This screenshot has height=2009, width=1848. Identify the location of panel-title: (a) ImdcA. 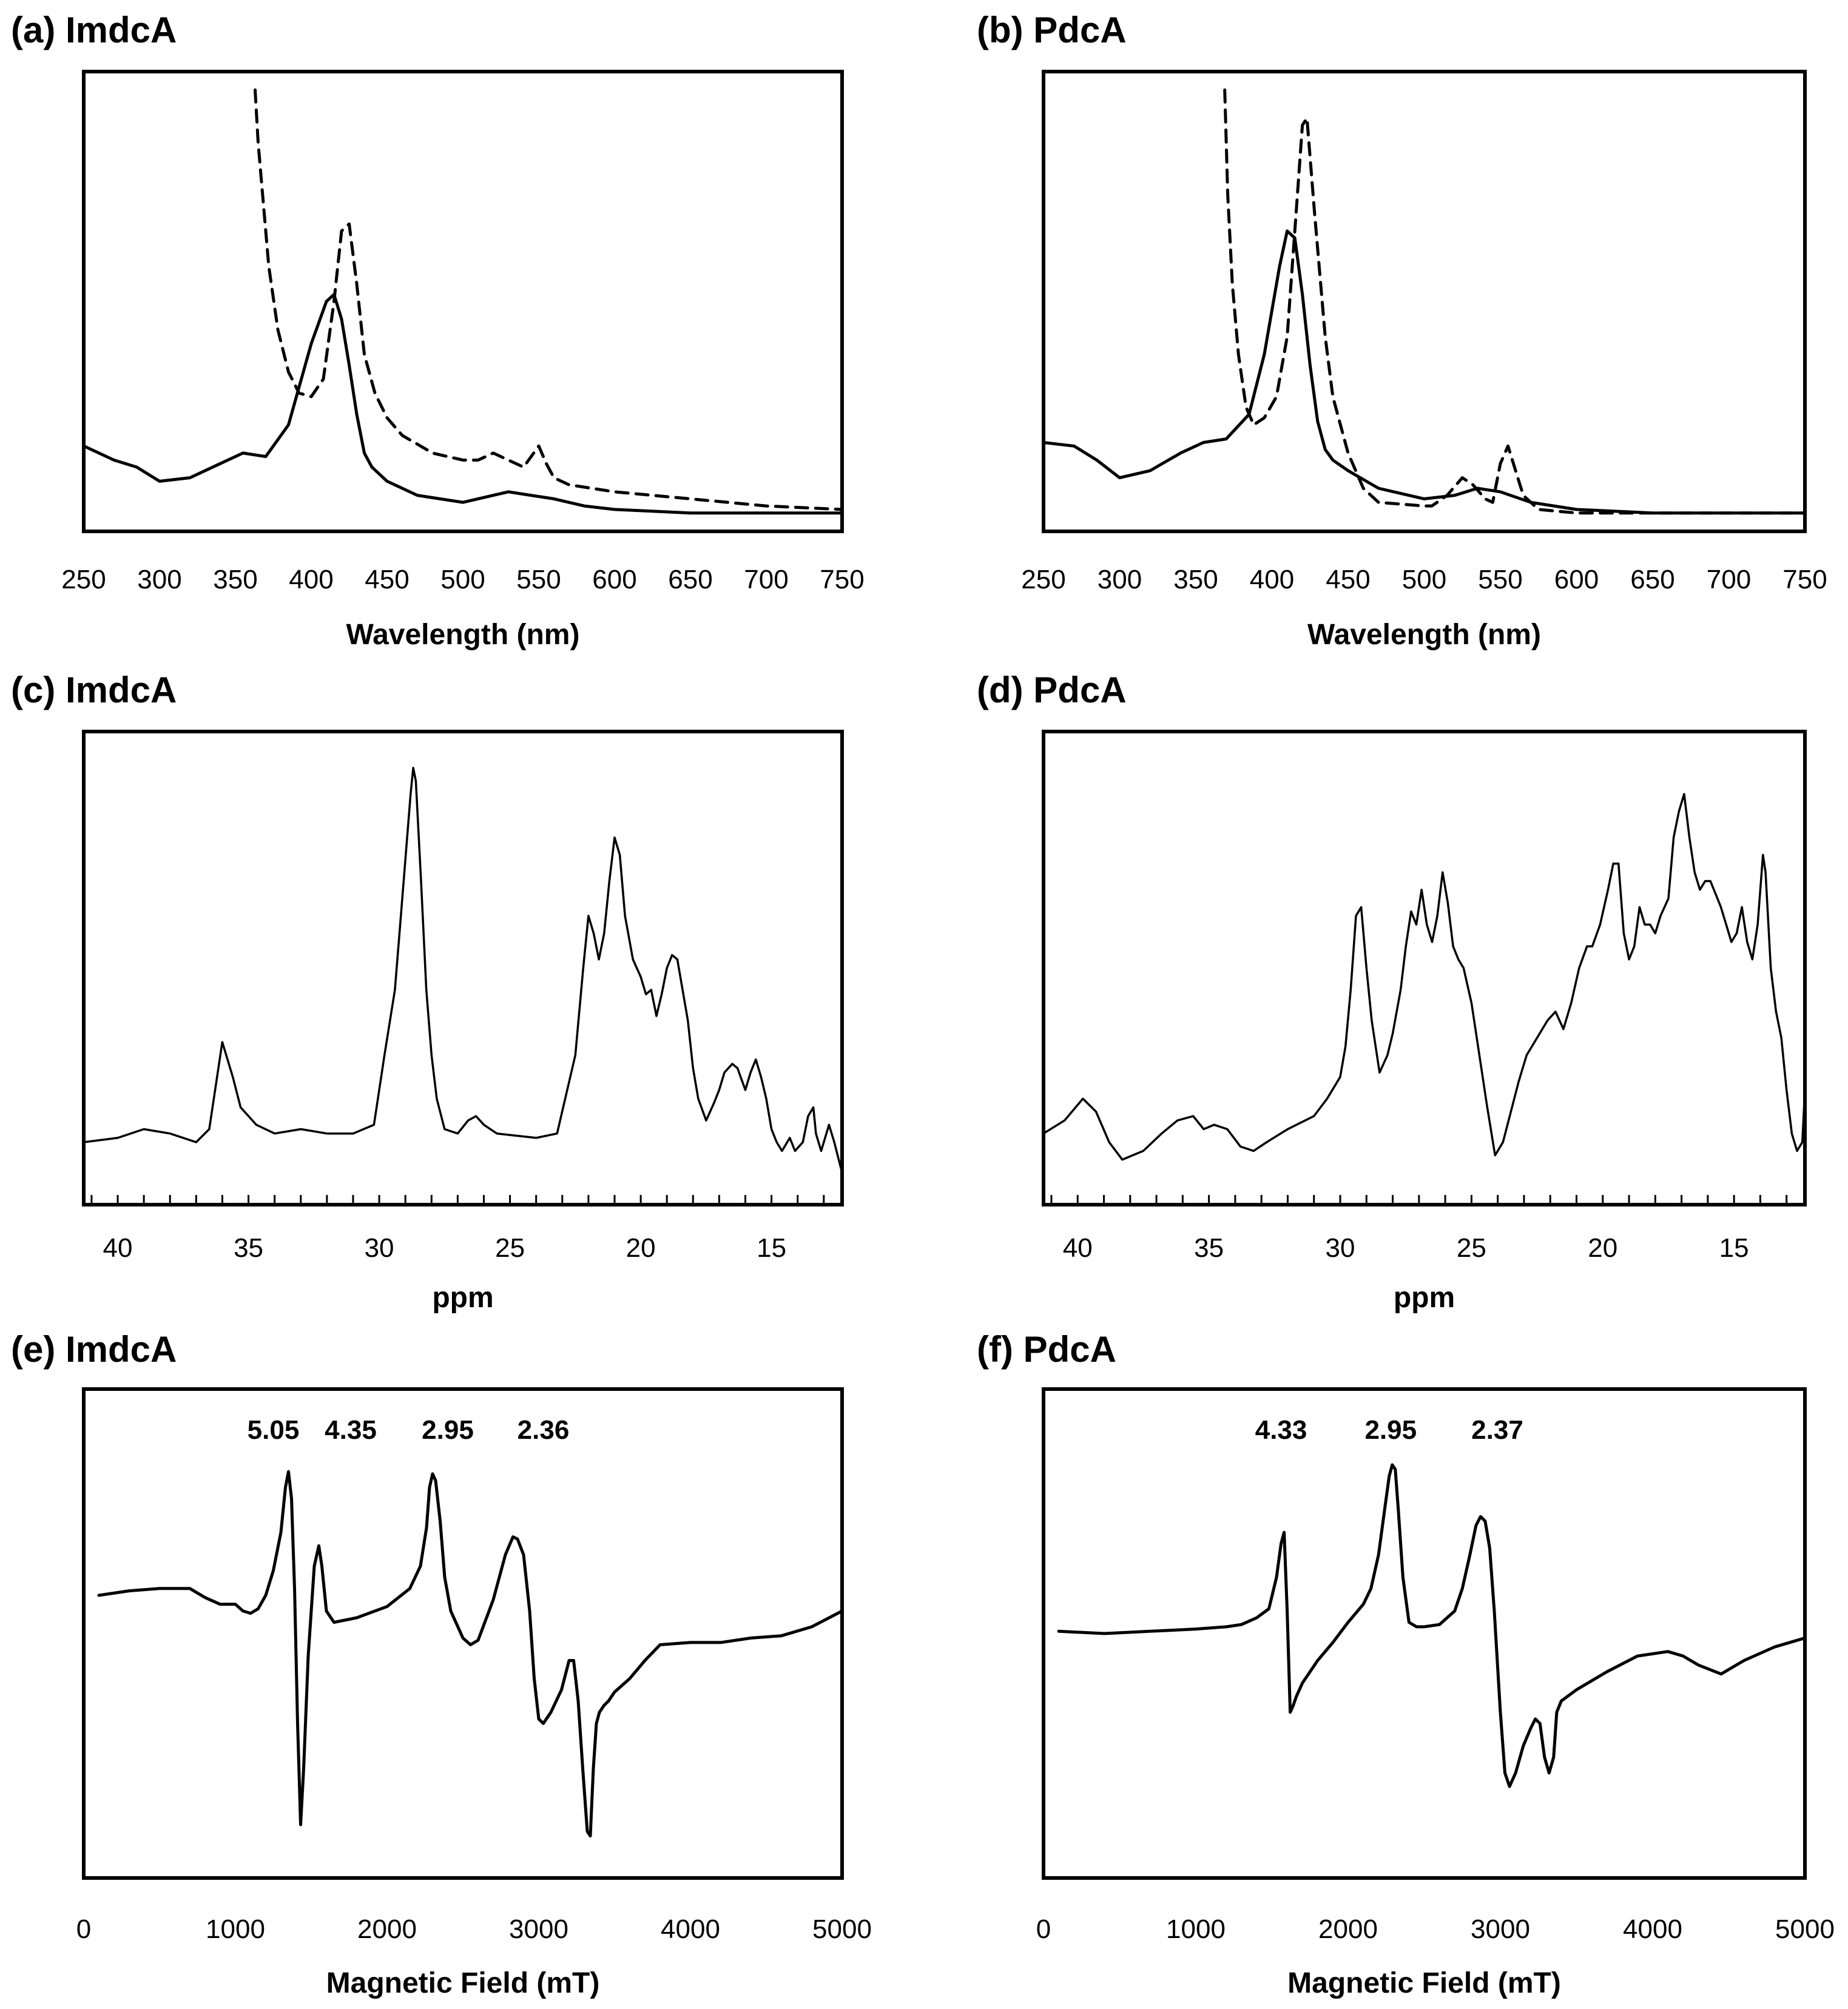
(94, 30).